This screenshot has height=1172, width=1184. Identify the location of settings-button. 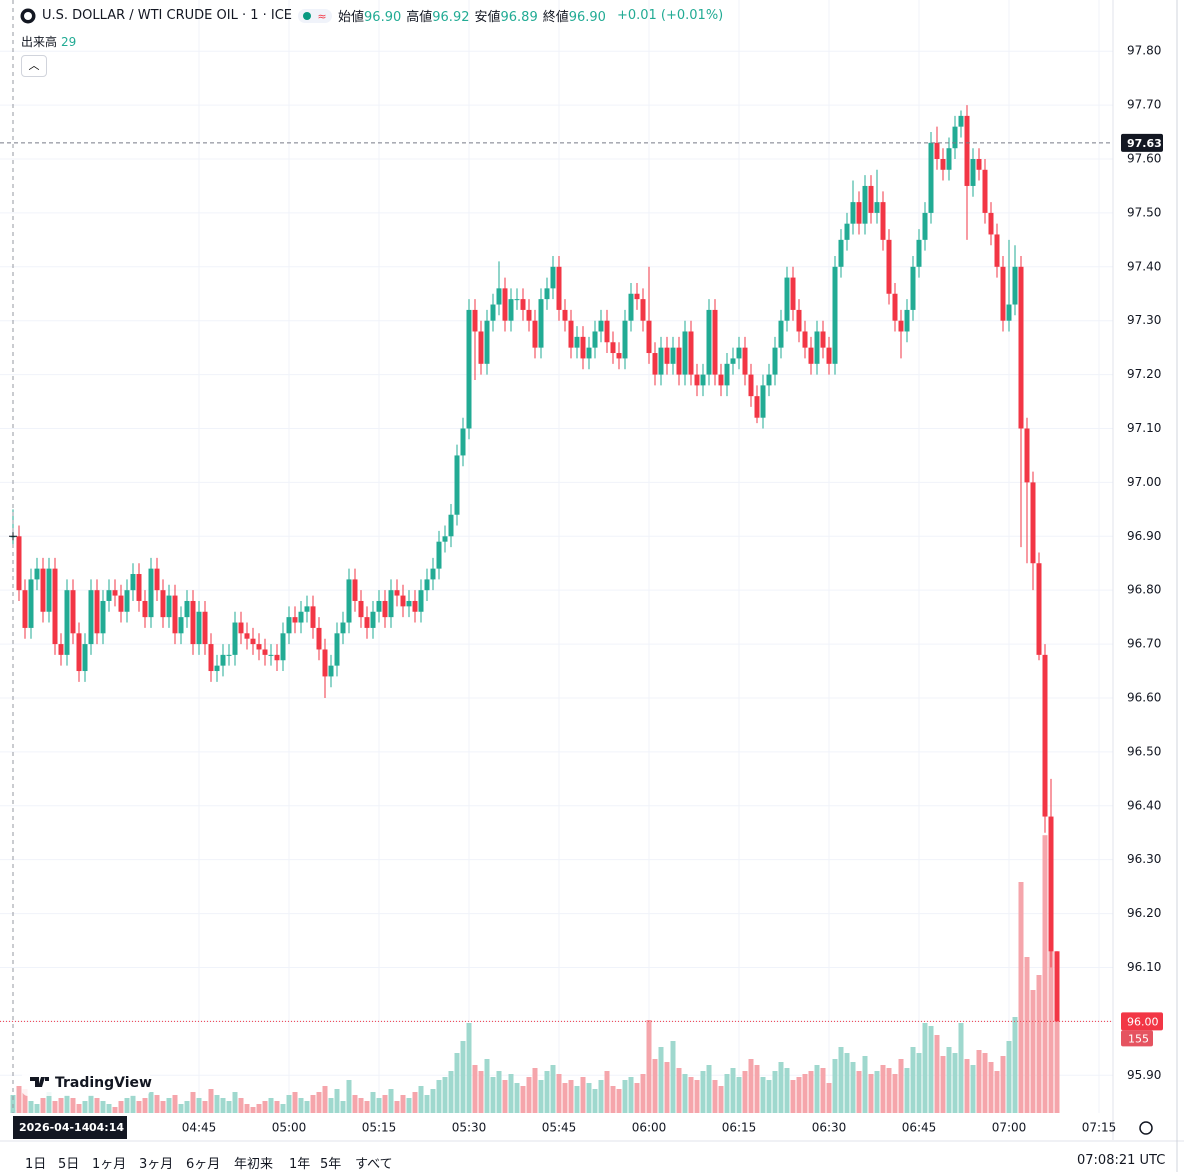
(1146, 1128).